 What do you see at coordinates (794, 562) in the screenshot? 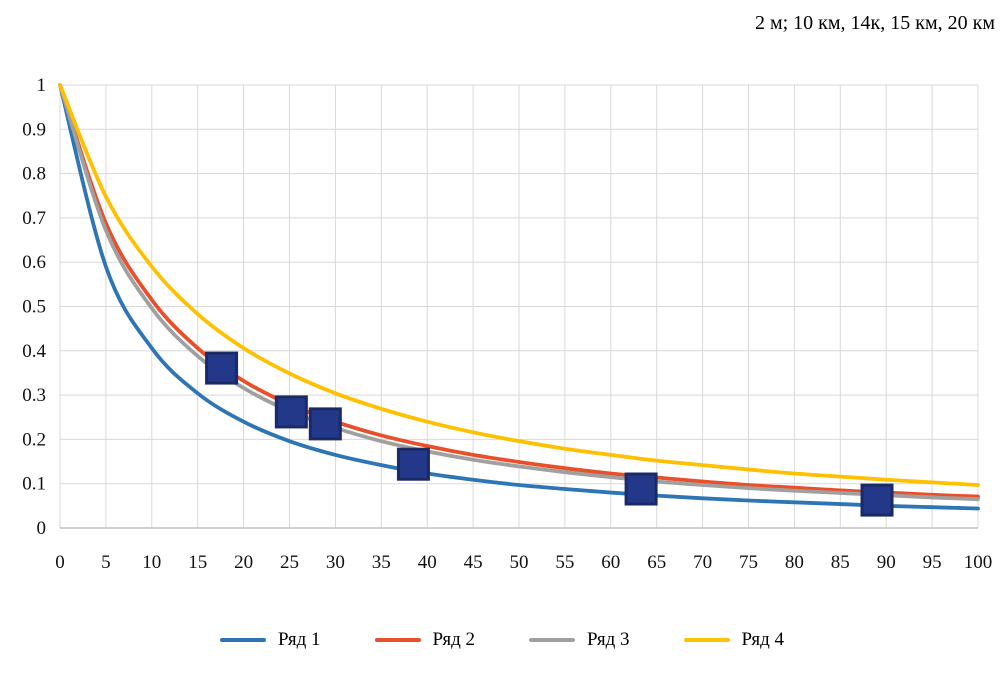
I see `x-tick-label: 80` at bounding box center [794, 562].